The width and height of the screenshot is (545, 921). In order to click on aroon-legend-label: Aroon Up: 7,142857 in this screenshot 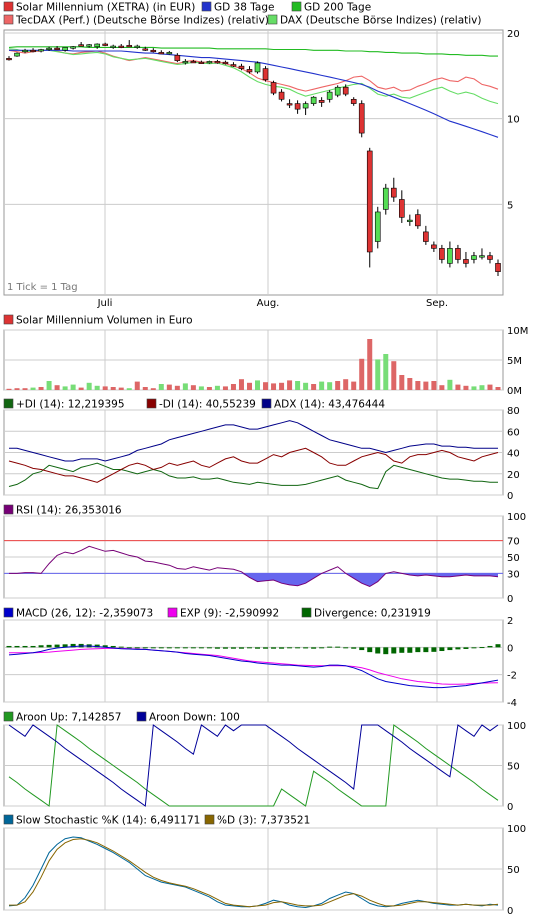, I will do `click(68, 718)`.